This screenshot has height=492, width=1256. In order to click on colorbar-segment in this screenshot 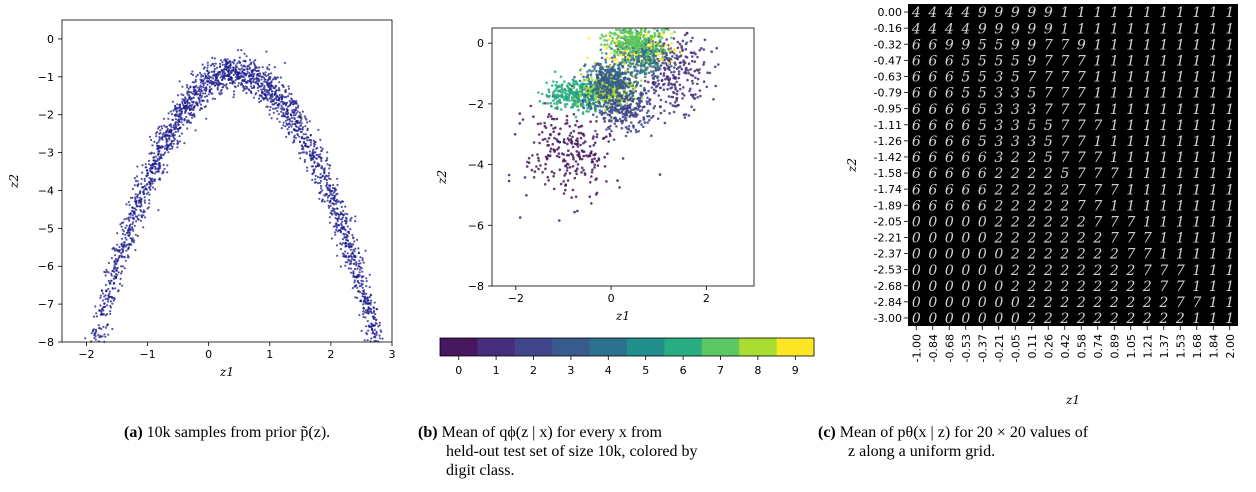, I will do `click(795, 347)`.